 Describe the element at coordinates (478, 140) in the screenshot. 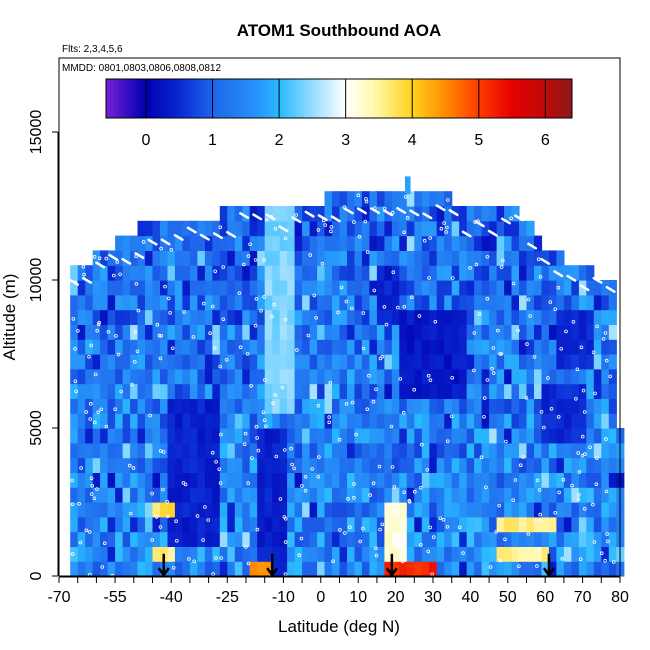

I see `colorbar-tick-label: 5` at that location.